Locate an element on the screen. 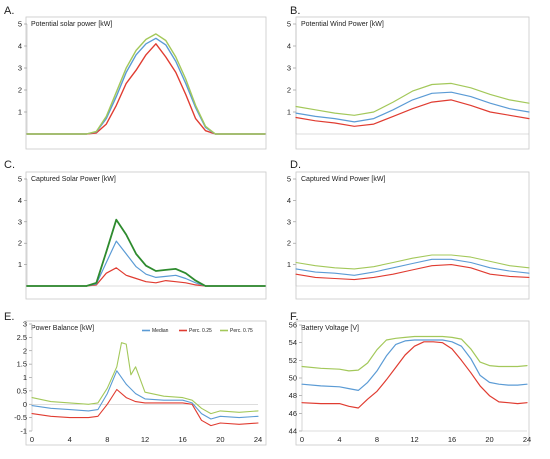 The width and height of the screenshot is (550, 459). y-tick-label: 2.5 is located at coordinates (22, 337).